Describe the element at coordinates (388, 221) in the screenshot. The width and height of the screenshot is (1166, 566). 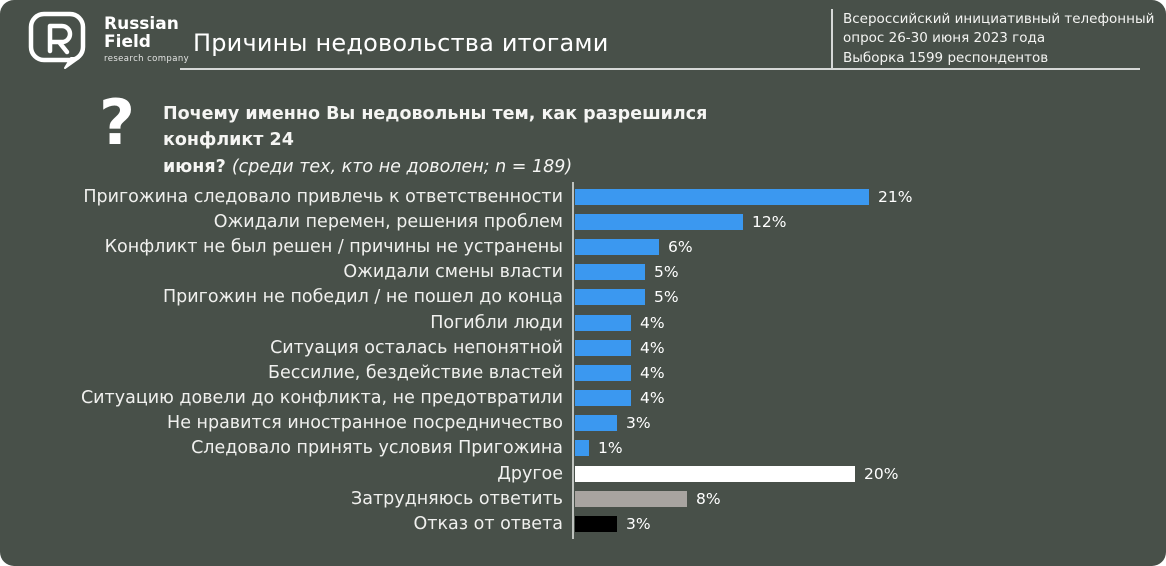
I see `category-label: Ожидали перемен, решения проблем` at that location.